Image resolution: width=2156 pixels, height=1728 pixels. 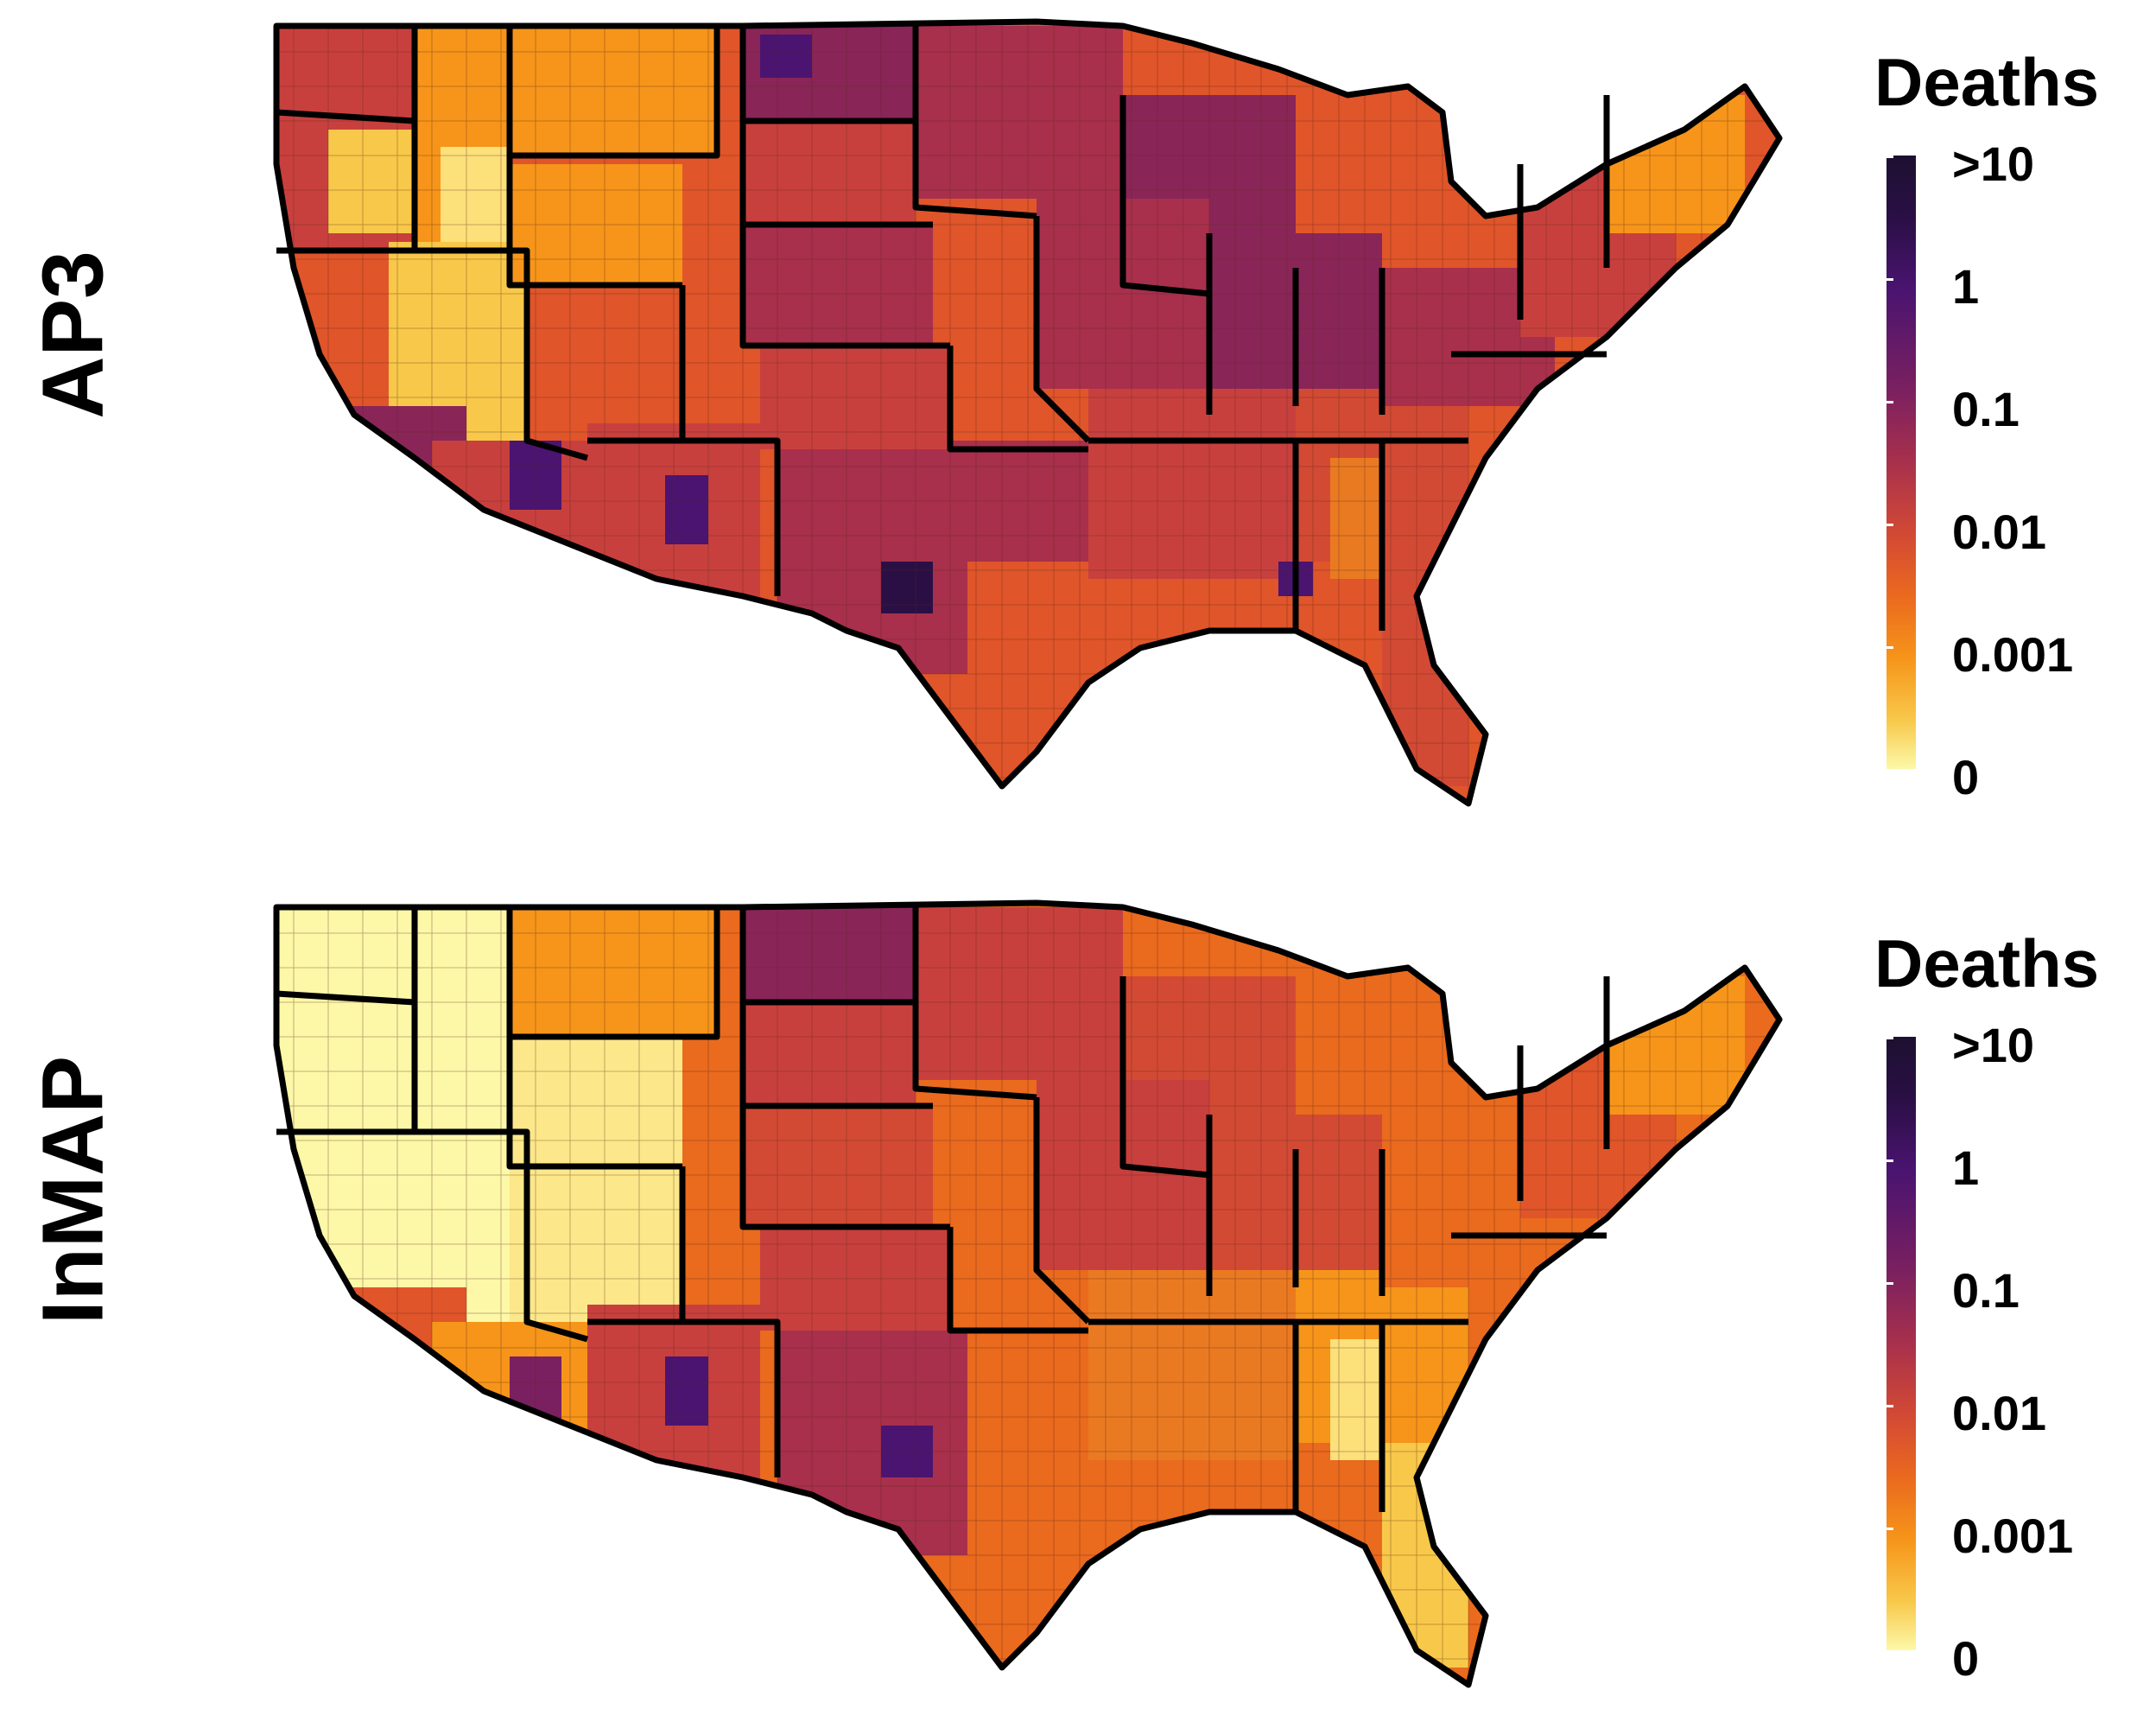 What do you see at coordinates (1993, 164) in the screenshot?
I see `ap3-legend-tick-label: >10` at bounding box center [1993, 164].